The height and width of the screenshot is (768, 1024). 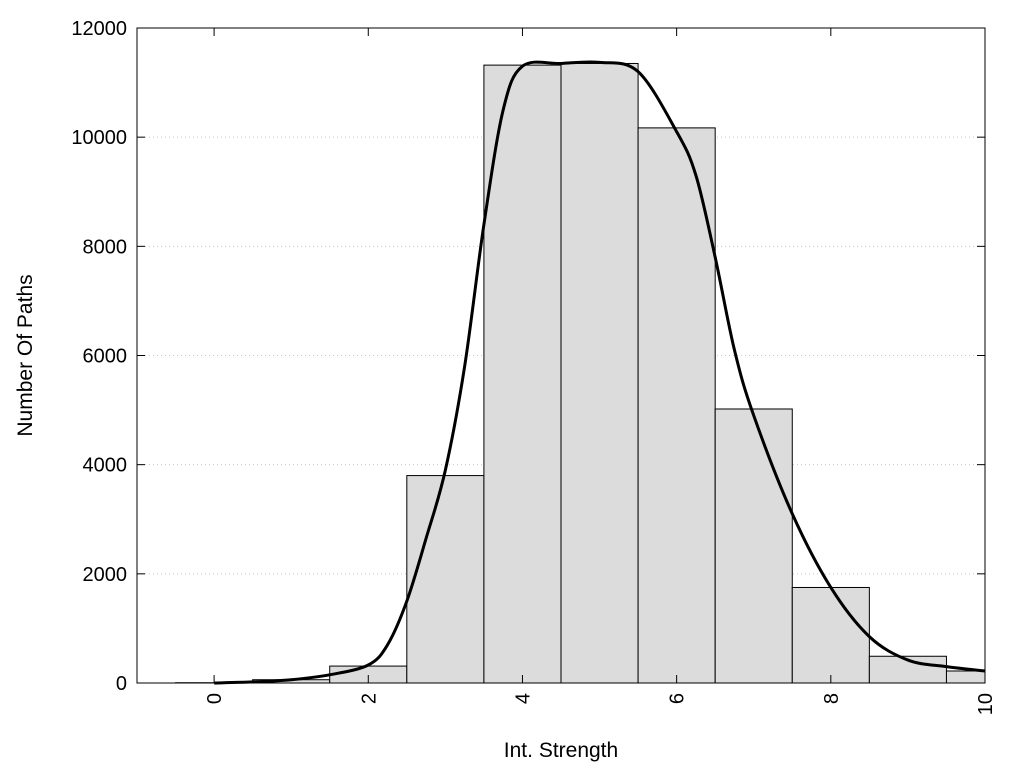 I want to click on y-tick-label: 6000, so click(x=105, y=357).